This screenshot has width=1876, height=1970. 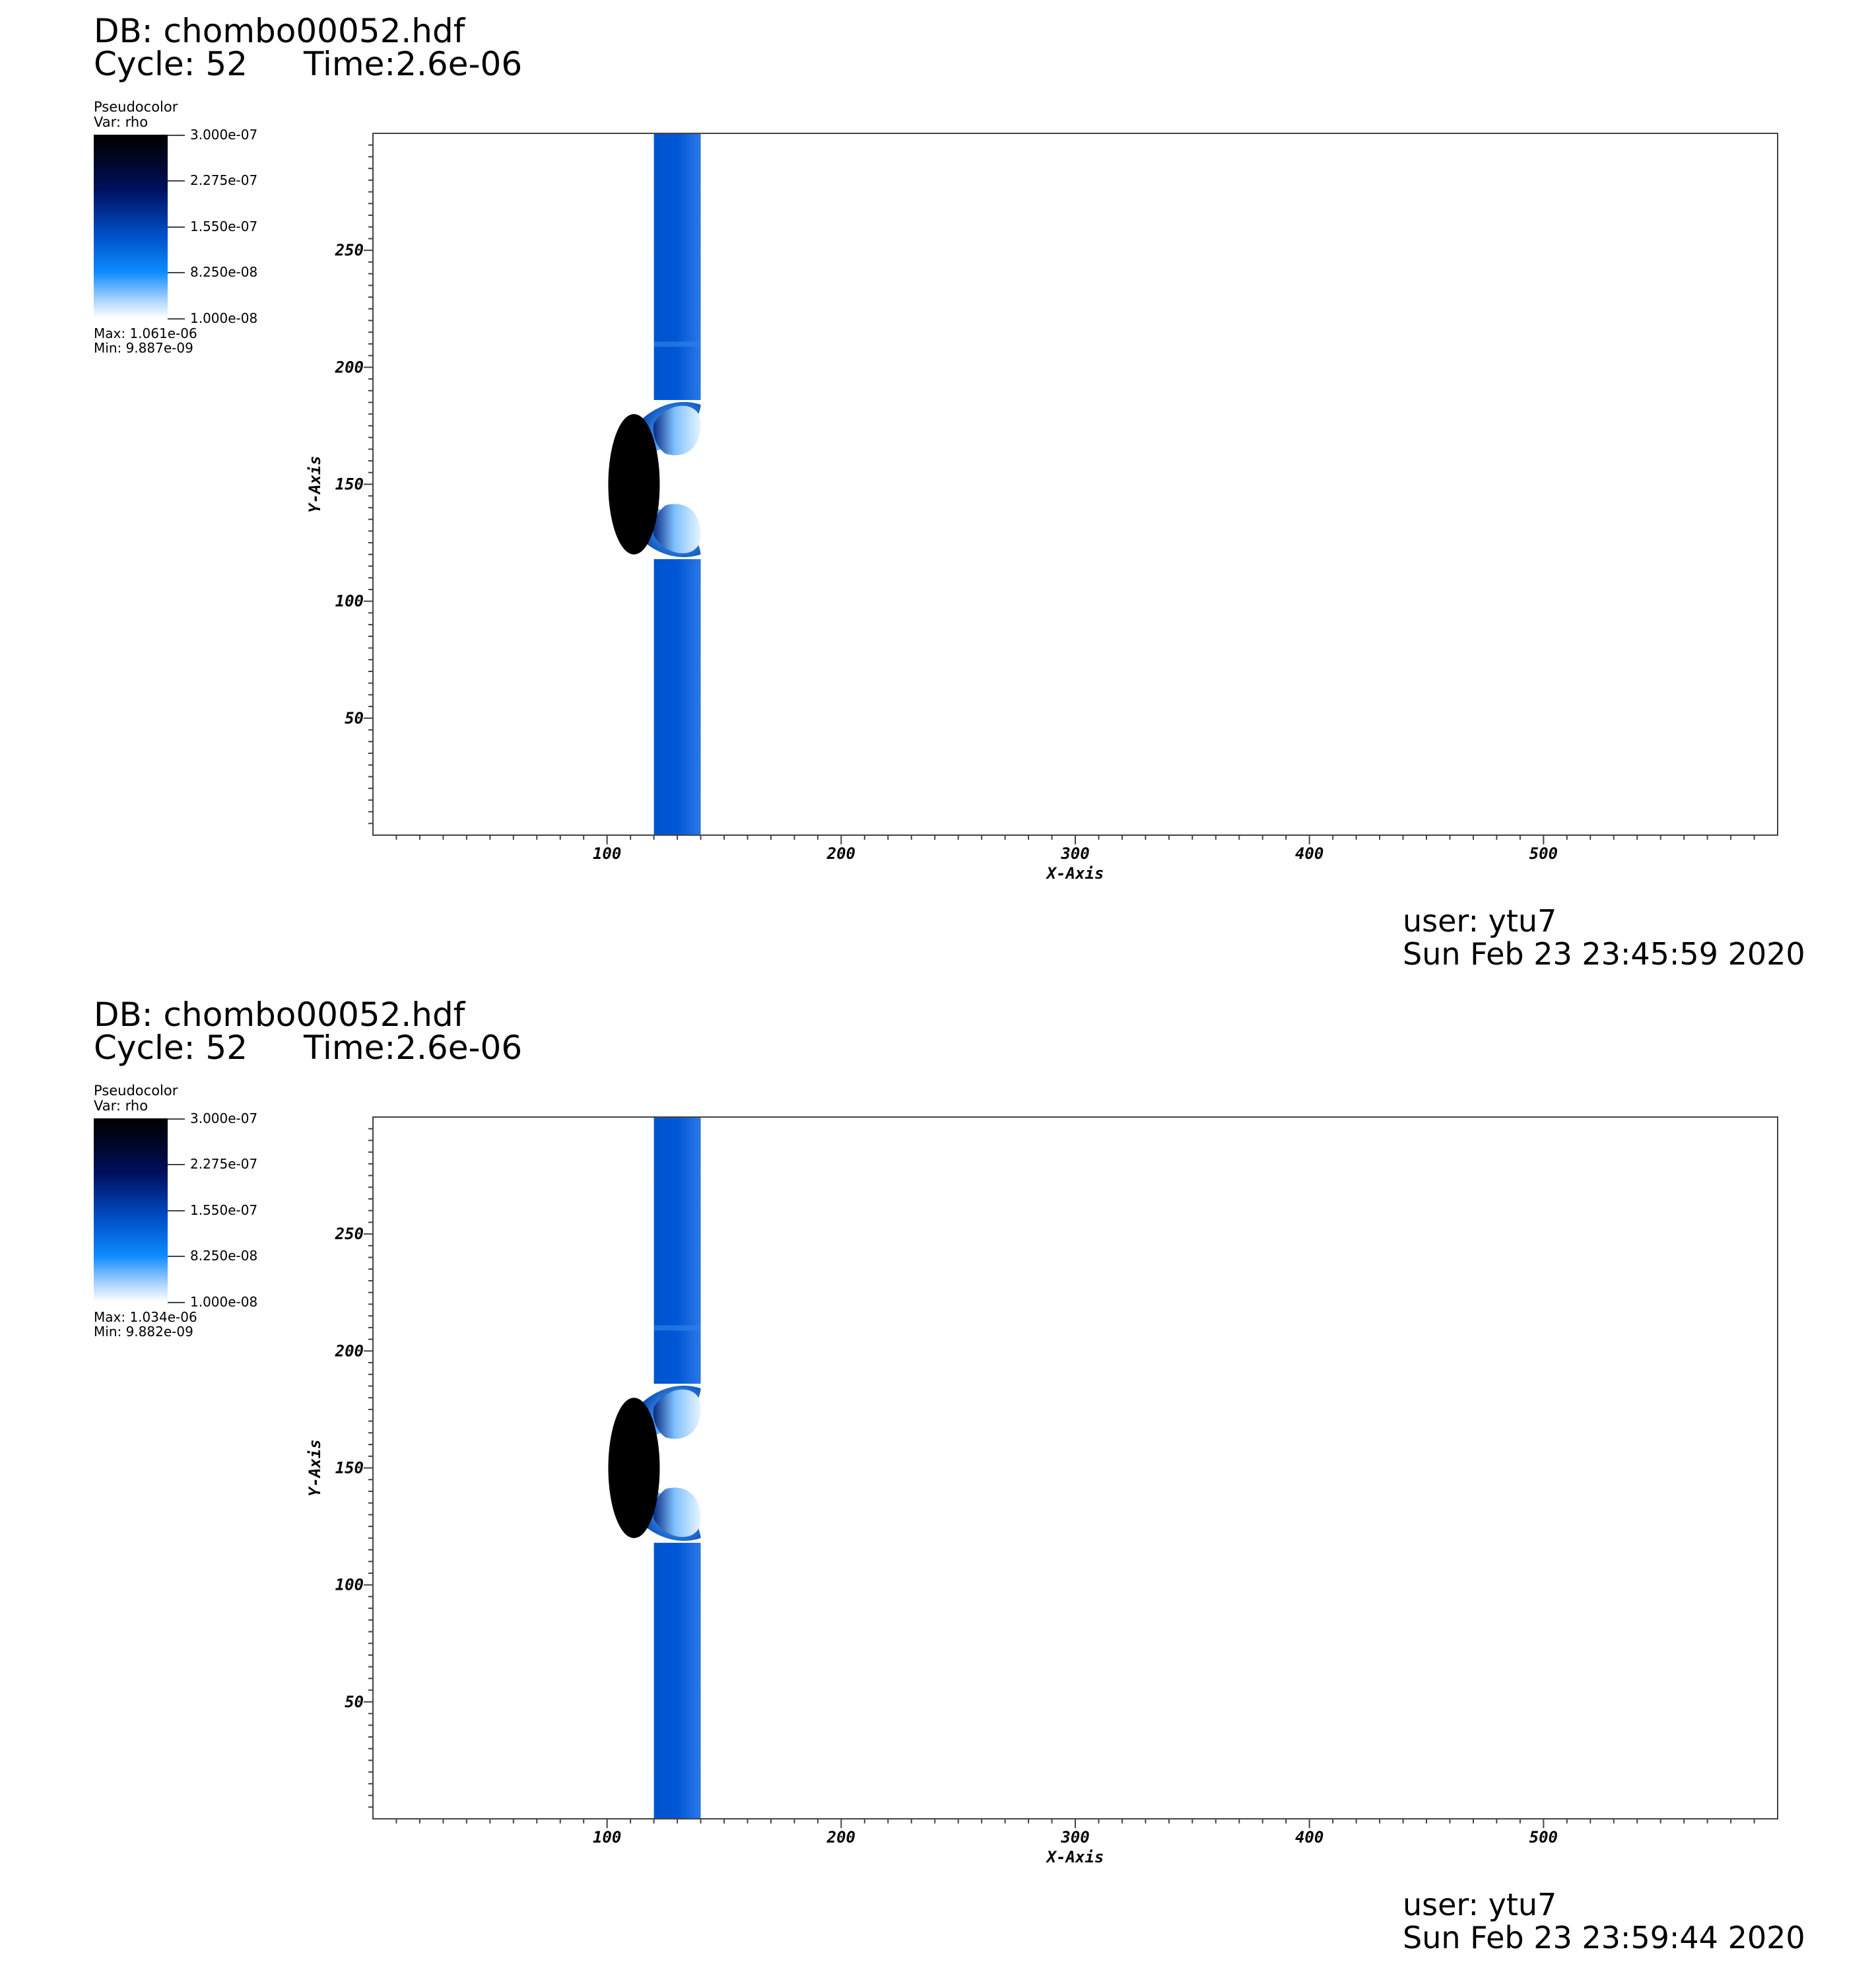 What do you see at coordinates (1604, 954) in the screenshot?
I see `date-label: Sun Feb 23 23:45:59 2020` at bounding box center [1604, 954].